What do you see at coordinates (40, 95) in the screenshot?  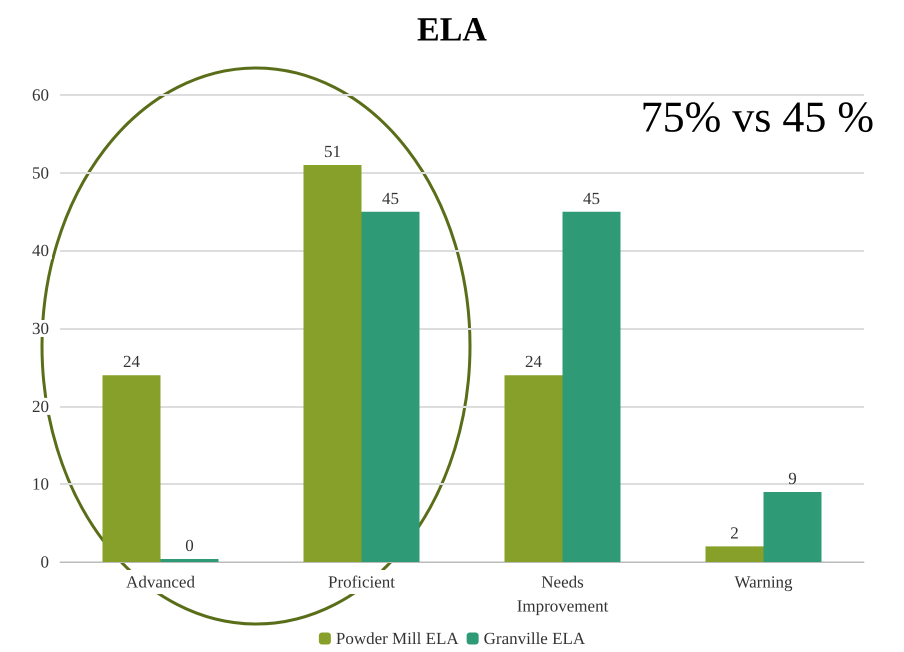 I see `y-tick-label: 60` at bounding box center [40, 95].